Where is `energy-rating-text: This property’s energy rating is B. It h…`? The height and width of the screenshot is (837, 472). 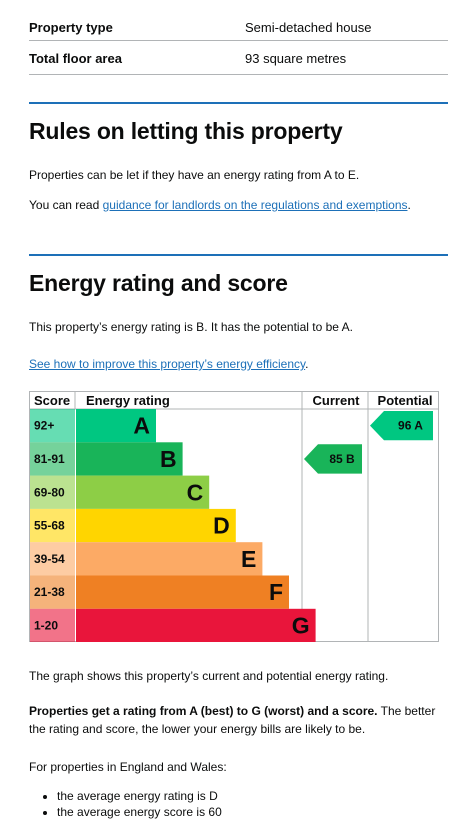 energy-rating-text: This property’s energy rating is B. It h… is located at coordinates (191, 327).